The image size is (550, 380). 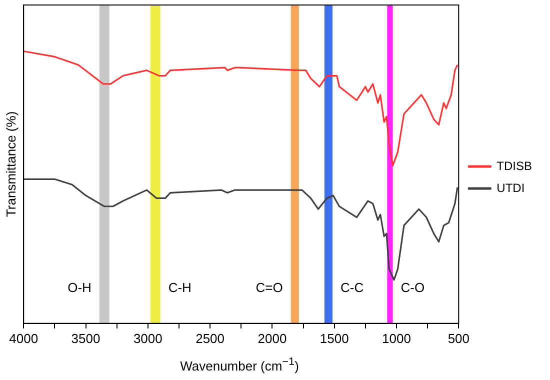 I want to click on band-label: C=O, so click(x=269, y=287).